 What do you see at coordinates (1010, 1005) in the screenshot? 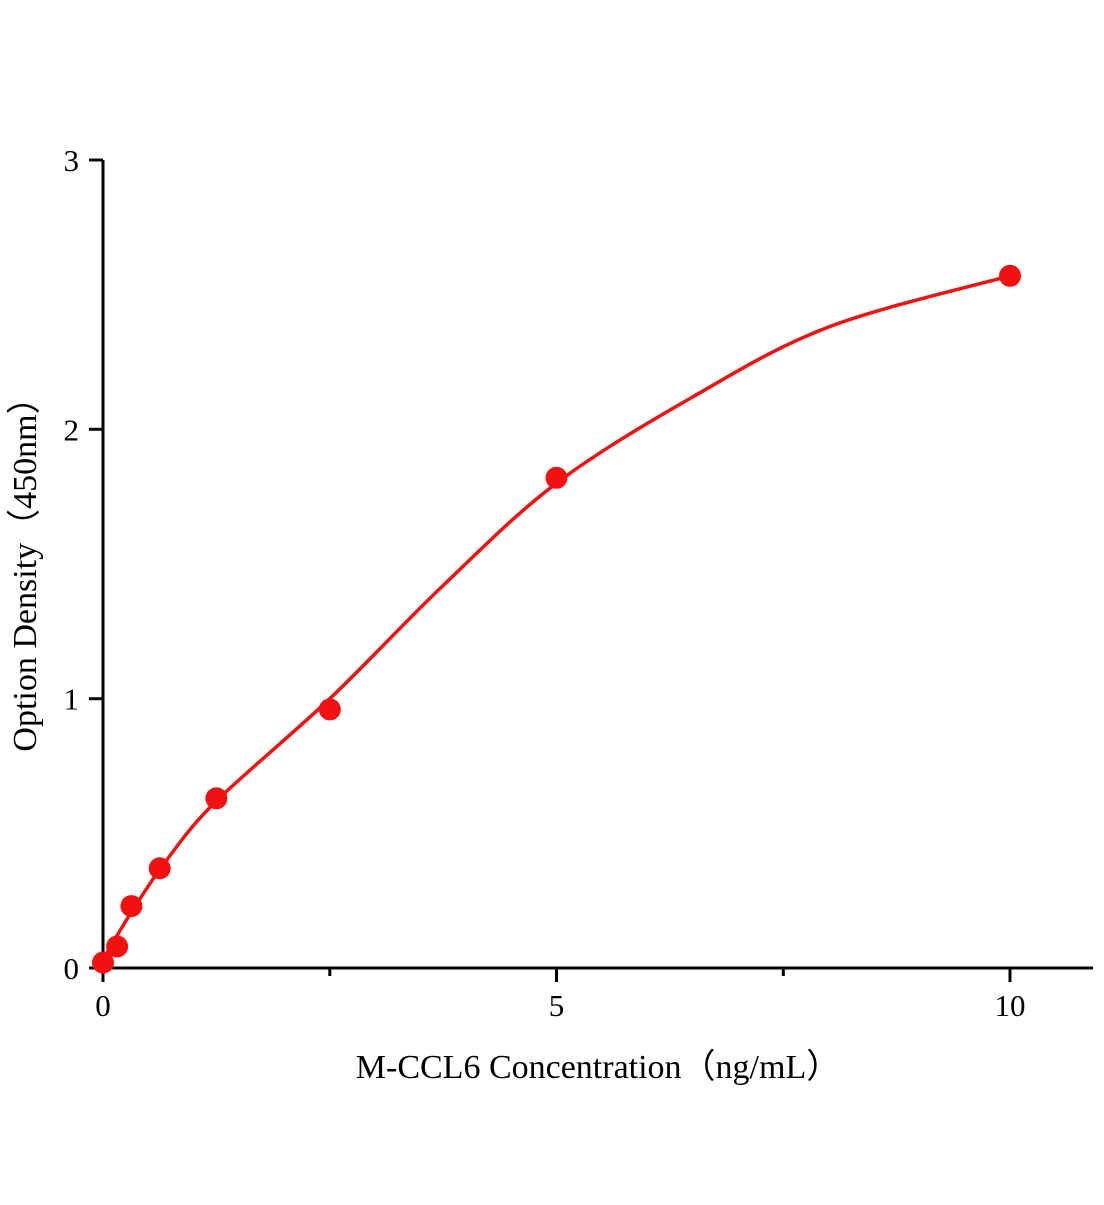
I see `x-tick-label: 10` at bounding box center [1010, 1005].